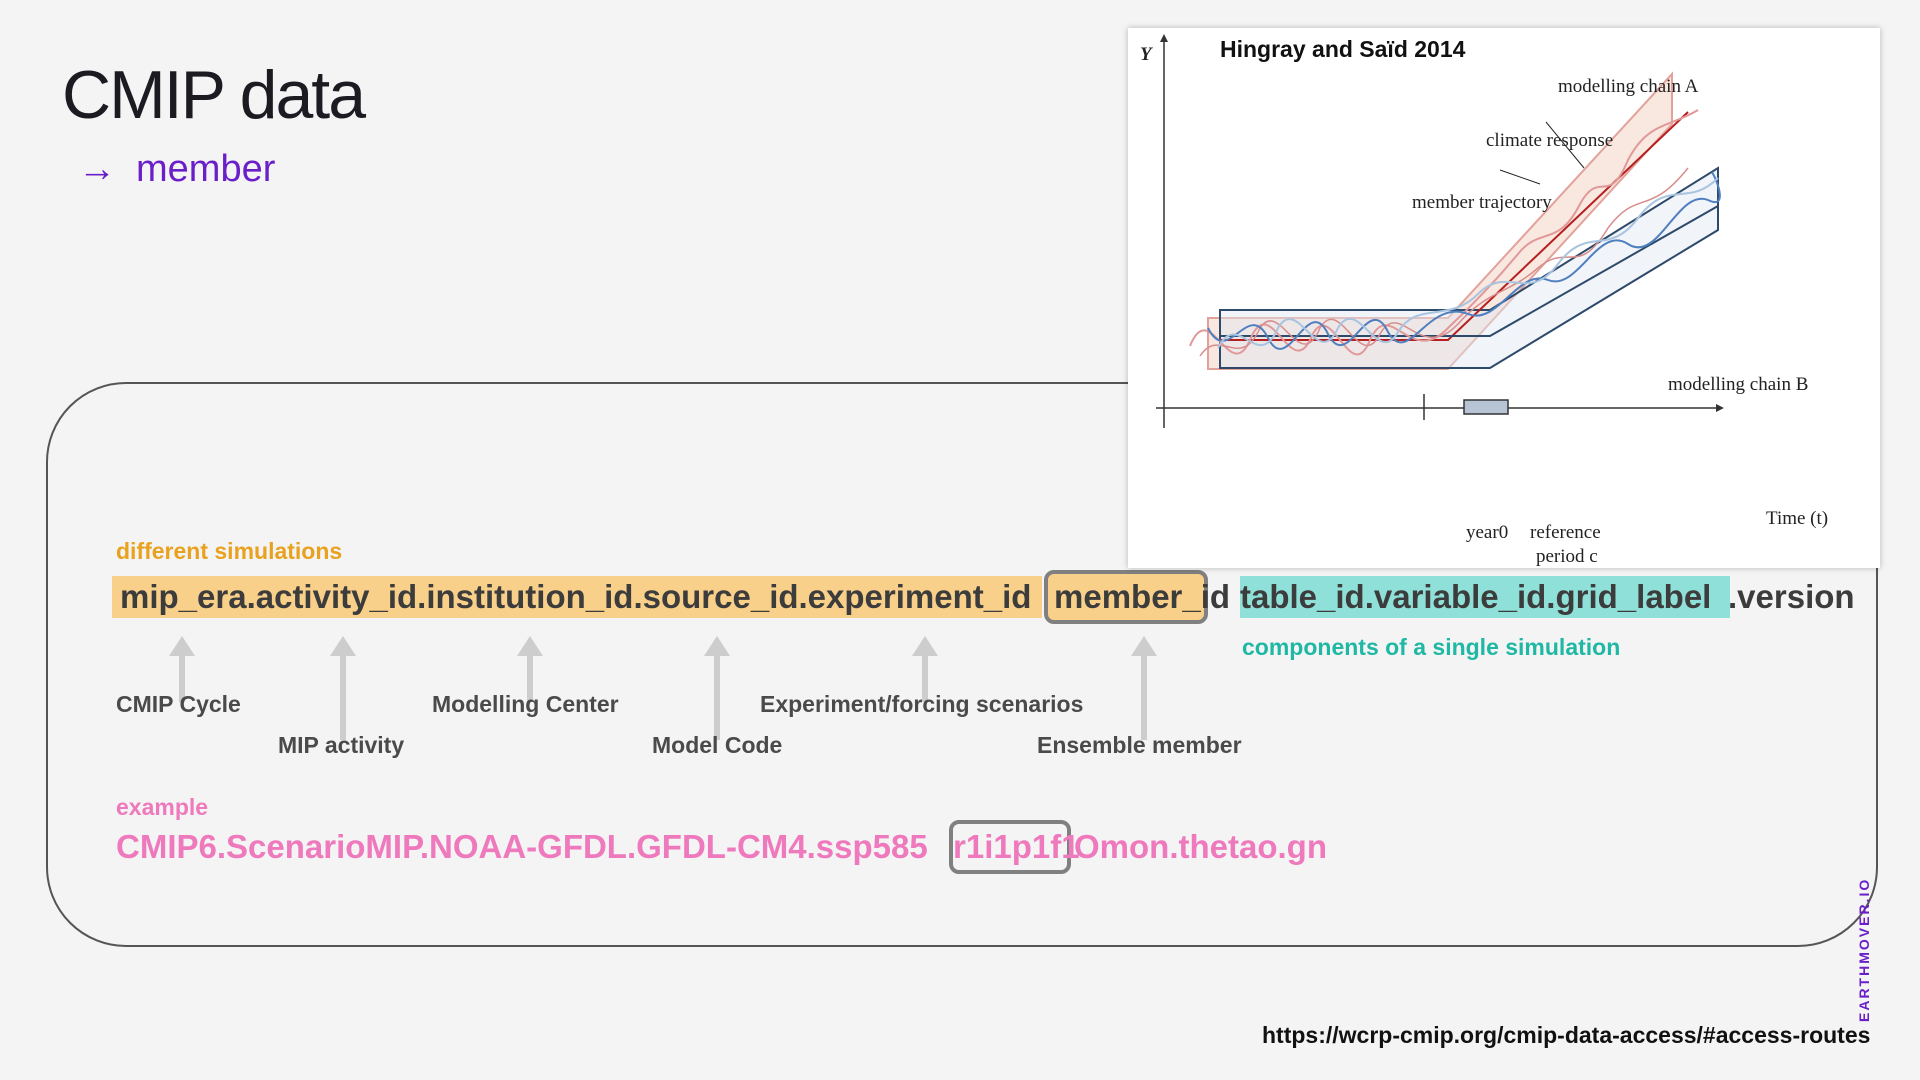 The width and height of the screenshot is (1920, 1080). What do you see at coordinates (1164, 38) in the screenshot?
I see `y-axis-arrow` at bounding box center [1164, 38].